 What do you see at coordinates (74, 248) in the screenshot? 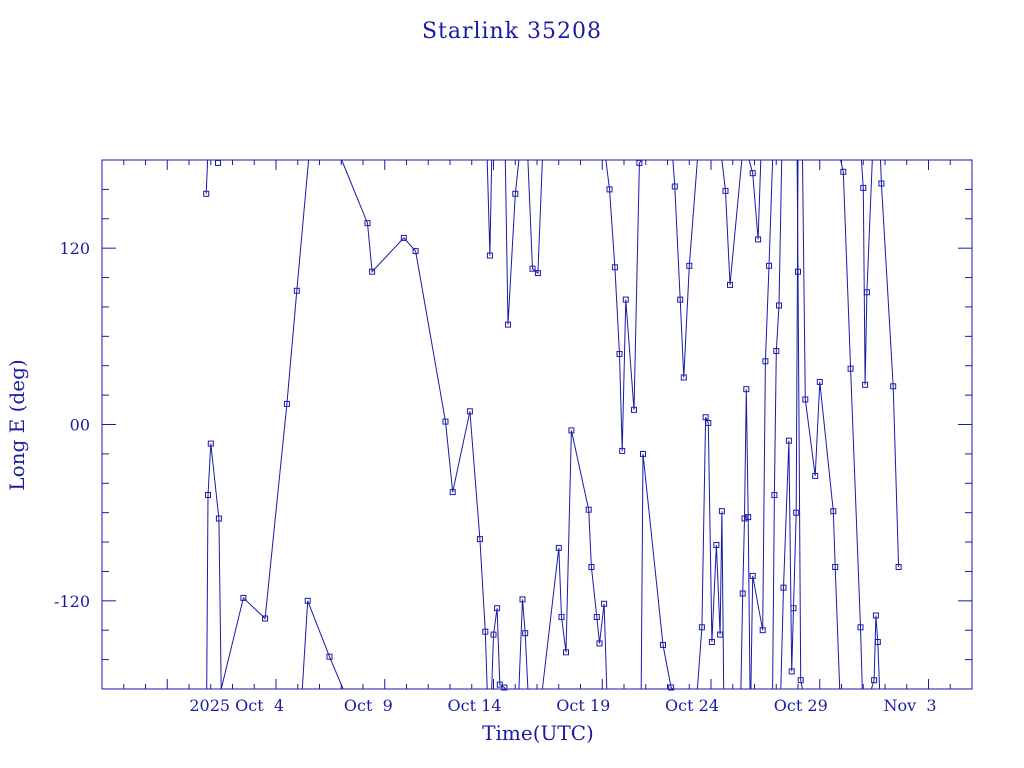
I see `y-tick-label: 120` at bounding box center [74, 248].